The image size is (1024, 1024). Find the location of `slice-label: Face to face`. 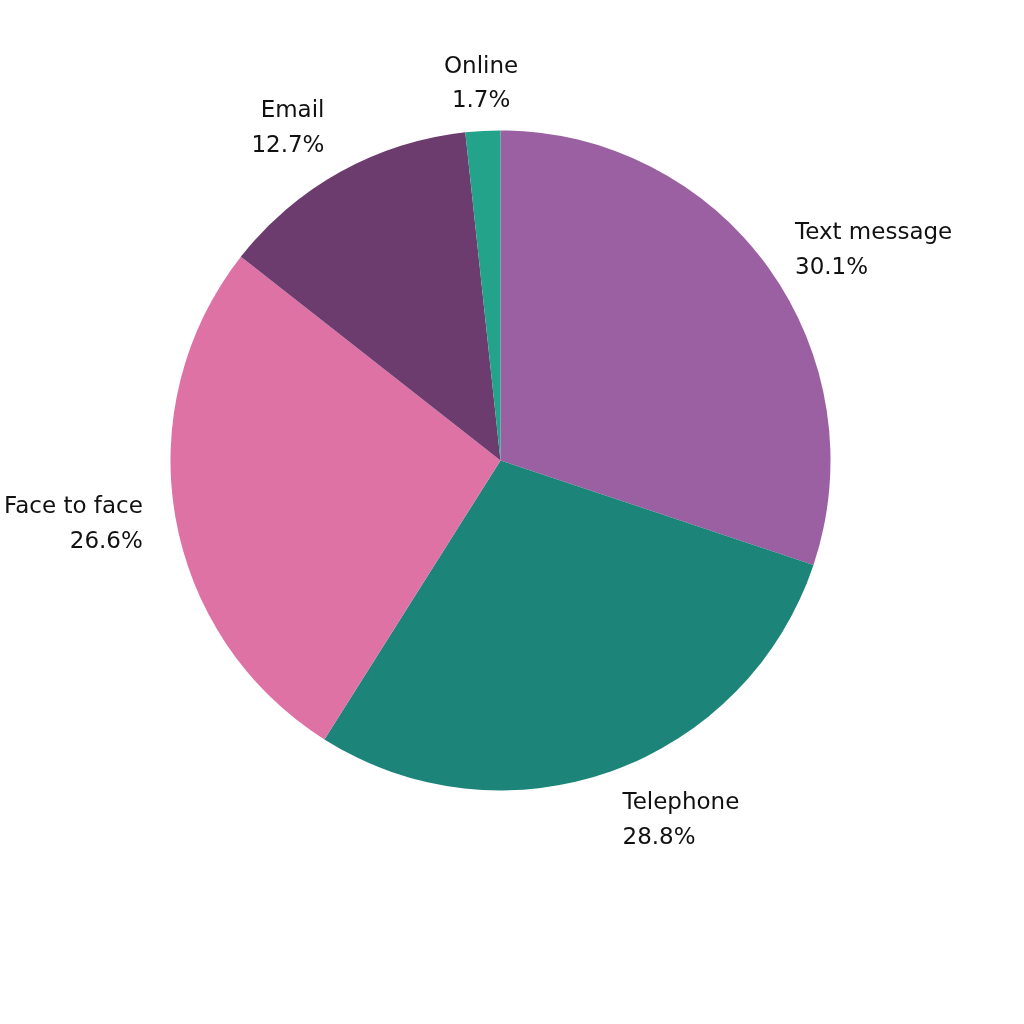

slice-label: Face to face is located at coordinates (73, 504).